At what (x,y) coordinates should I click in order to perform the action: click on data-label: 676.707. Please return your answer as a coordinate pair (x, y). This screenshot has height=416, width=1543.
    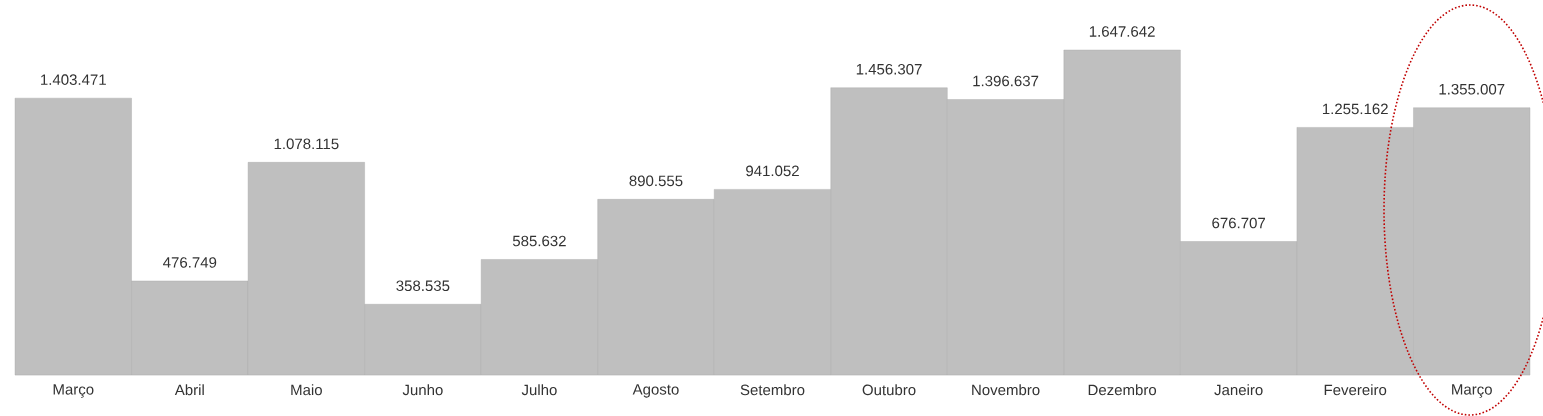
    Looking at the image, I should click on (1238, 223).